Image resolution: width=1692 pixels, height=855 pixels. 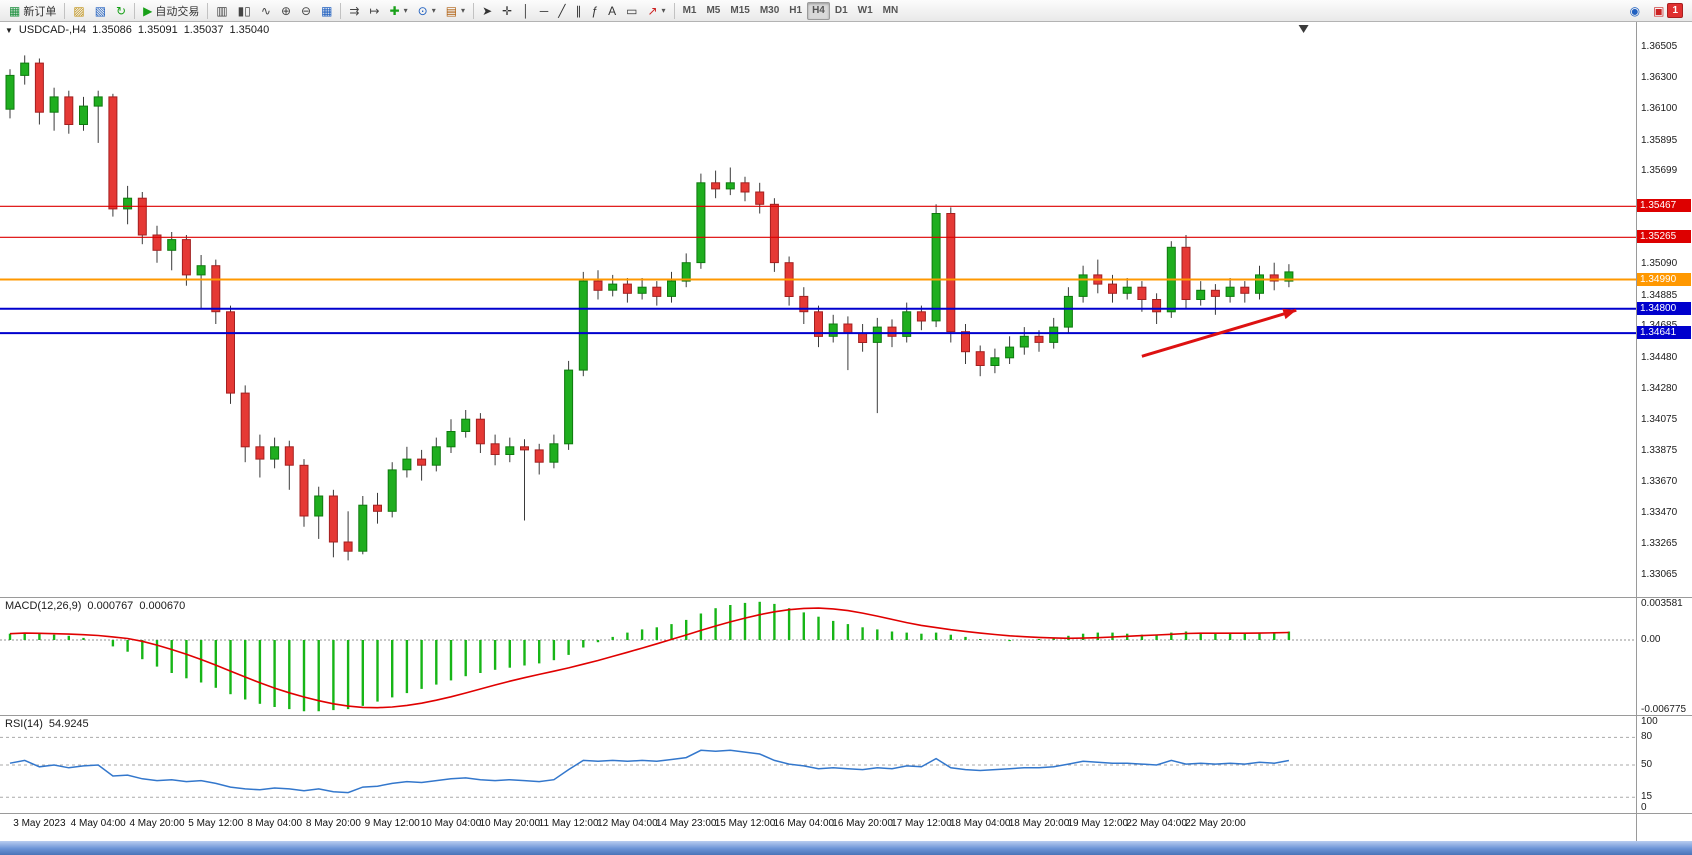 I want to click on timeframe-m5-label: M5, so click(x=713, y=10).